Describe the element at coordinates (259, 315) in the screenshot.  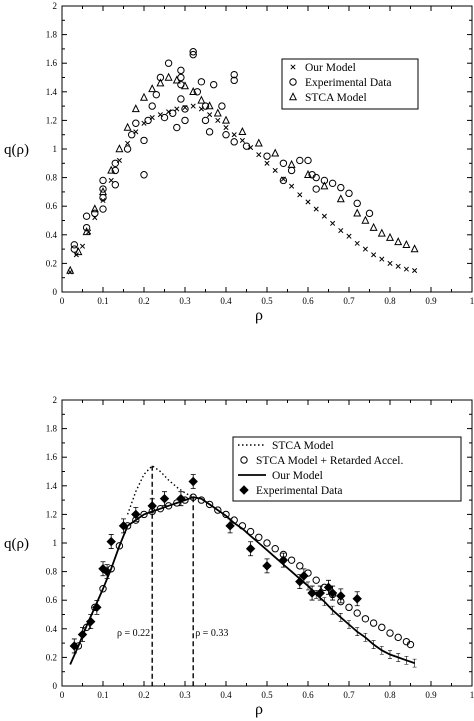
I see `x-axis-label: ρ` at that location.